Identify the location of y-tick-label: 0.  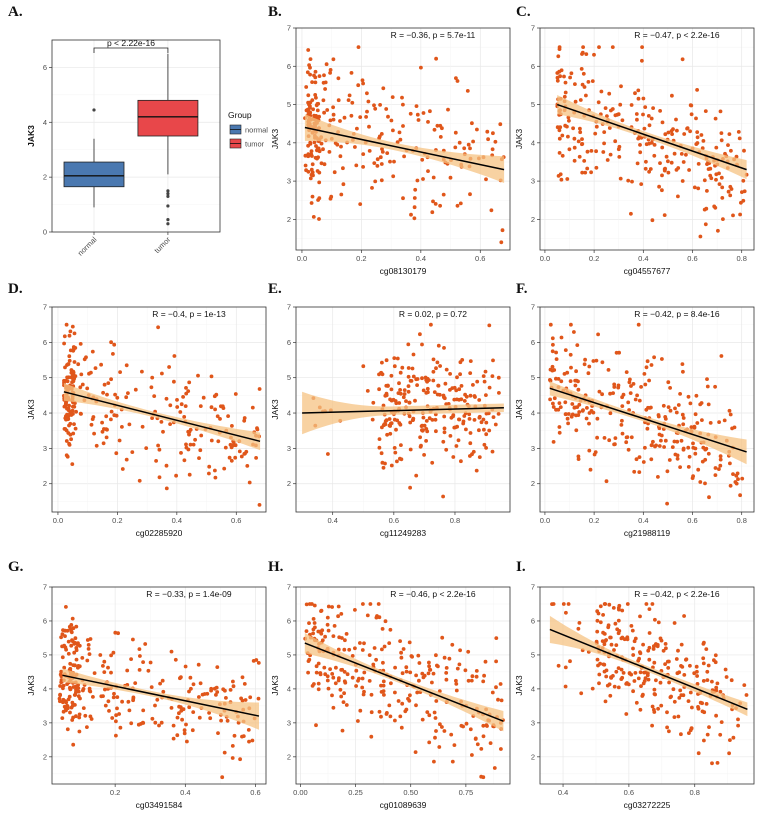
(45, 232).